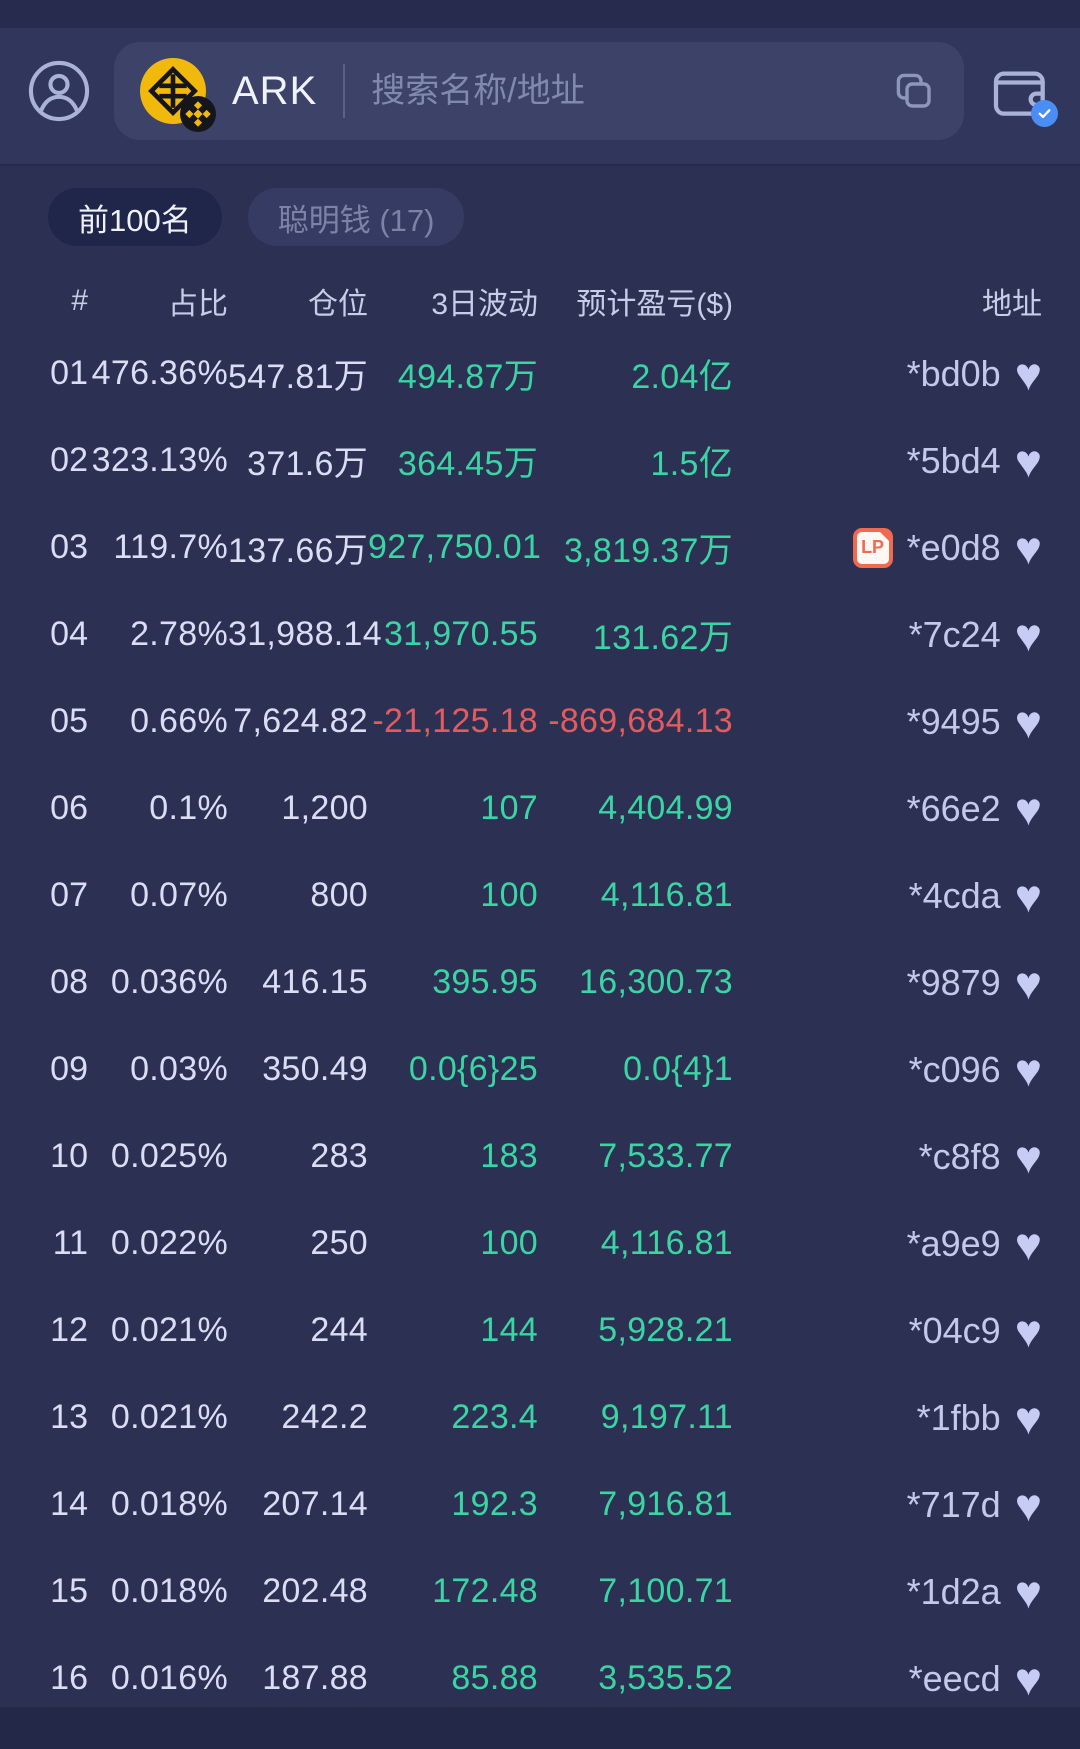 This screenshot has width=1080, height=1749. What do you see at coordinates (307, 464) in the screenshot?
I see `position-cell: 371.6万` at bounding box center [307, 464].